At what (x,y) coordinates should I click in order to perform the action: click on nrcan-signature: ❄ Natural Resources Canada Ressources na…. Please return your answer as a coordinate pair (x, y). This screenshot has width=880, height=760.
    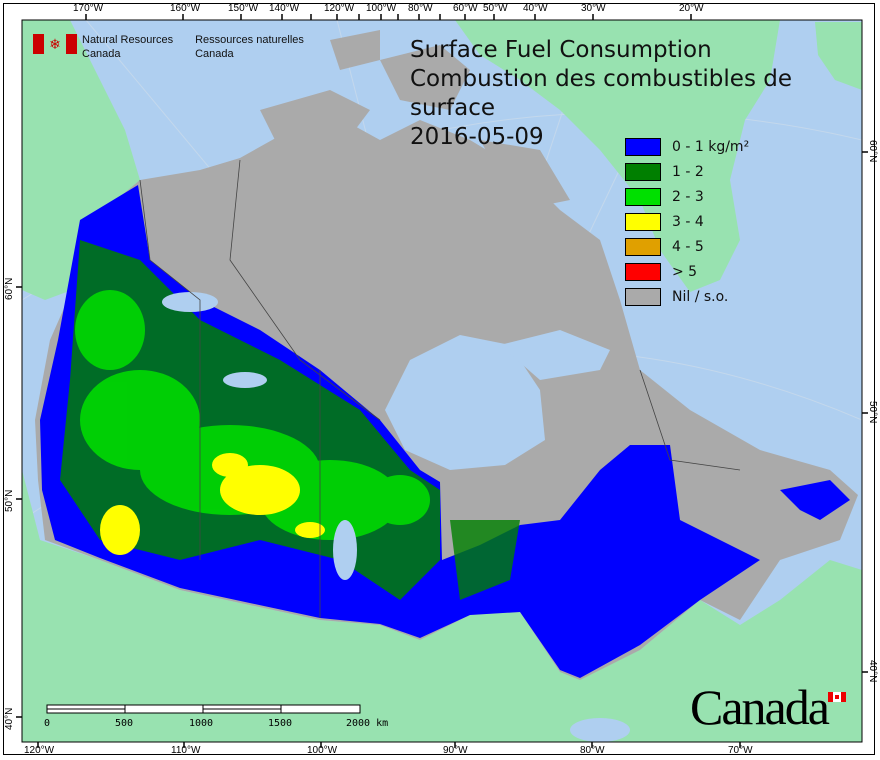
    Looking at the image, I should click on (168, 47).